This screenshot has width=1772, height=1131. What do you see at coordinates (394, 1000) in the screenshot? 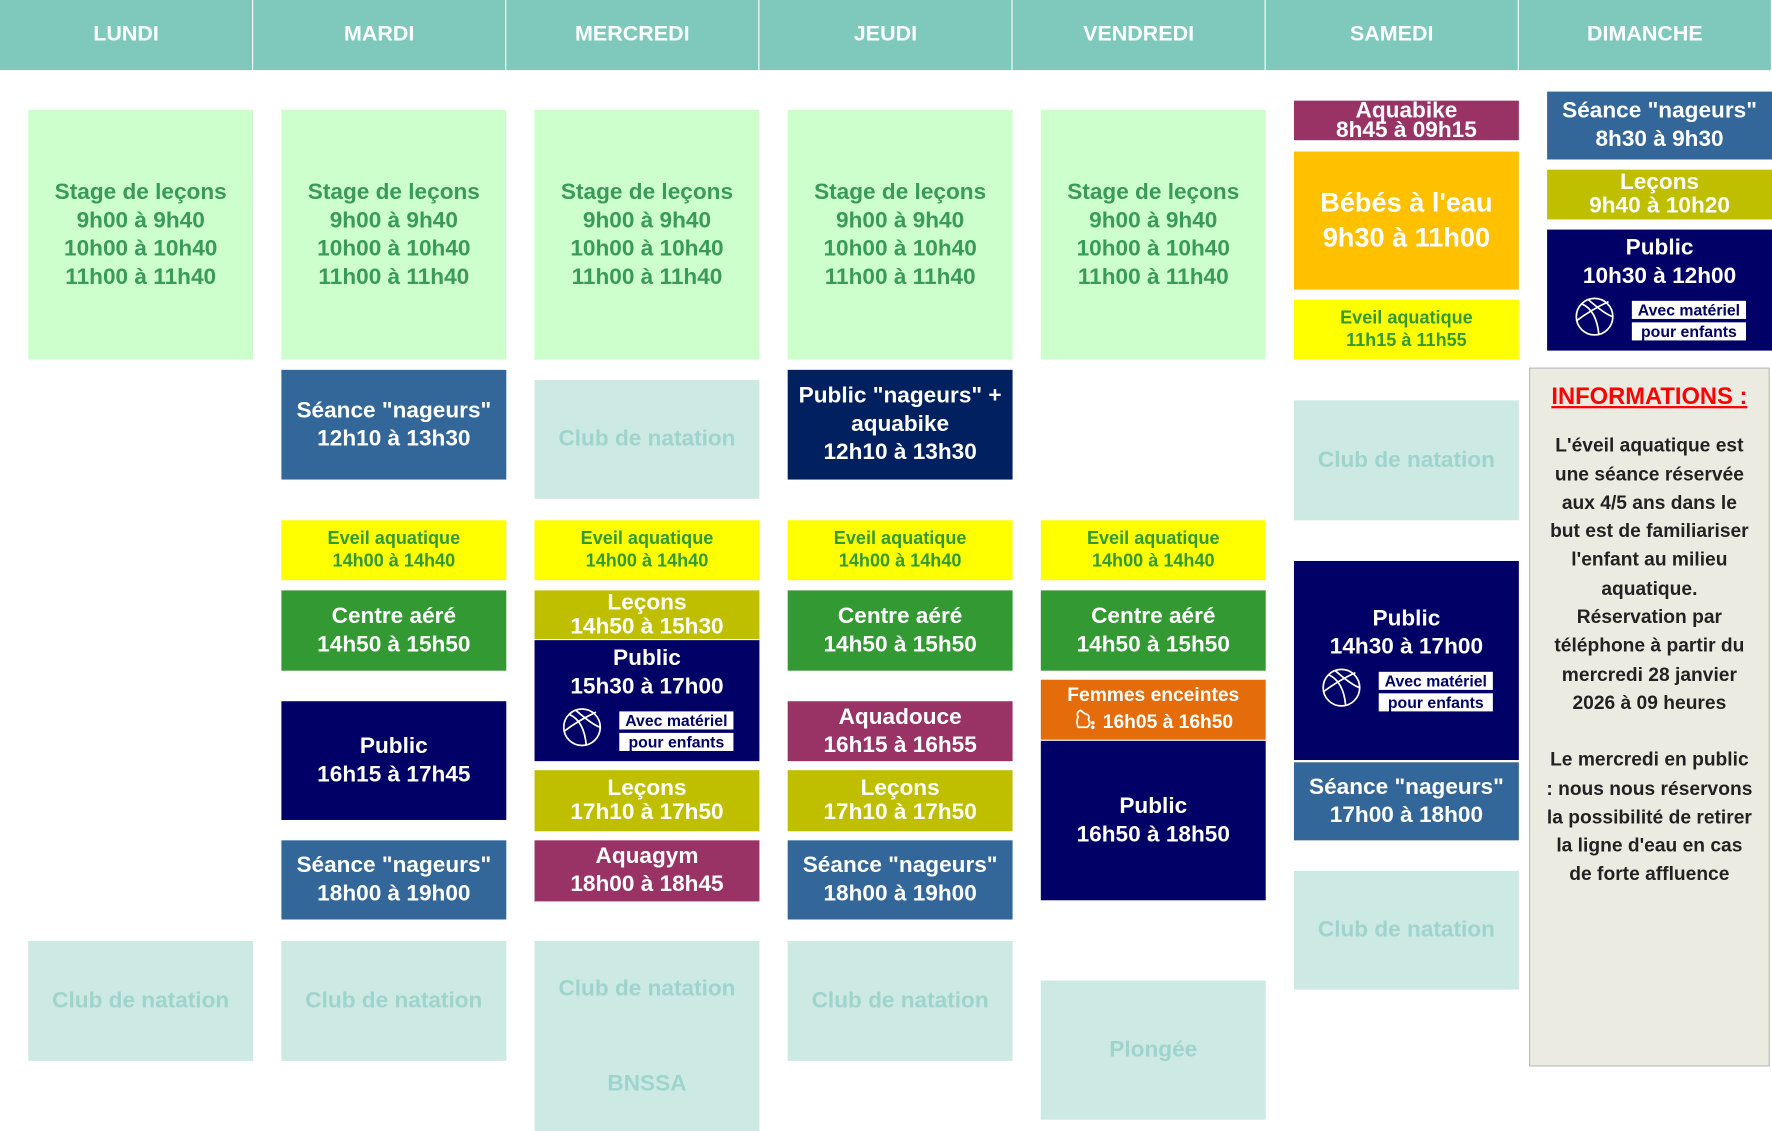
I see `session-club-mardi: Club de natation` at bounding box center [394, 1000].